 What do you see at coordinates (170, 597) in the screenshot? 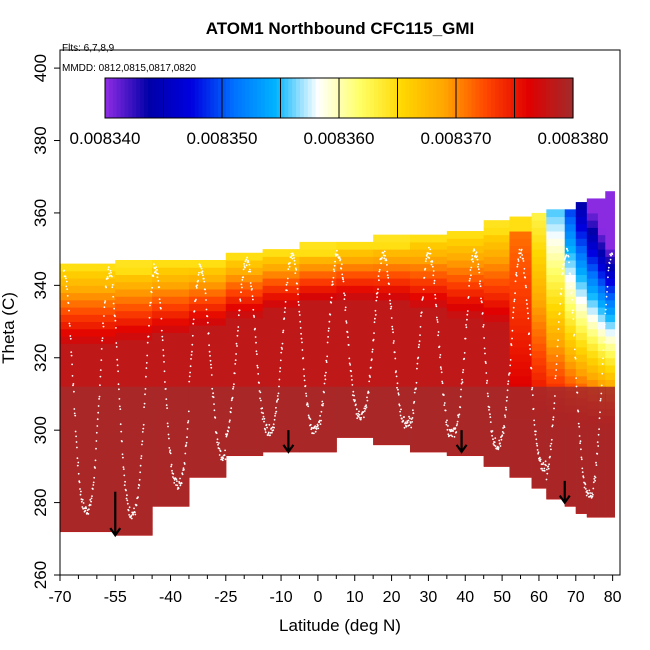
I see `x-tick-label: -40` at bounding box center [170, 597].